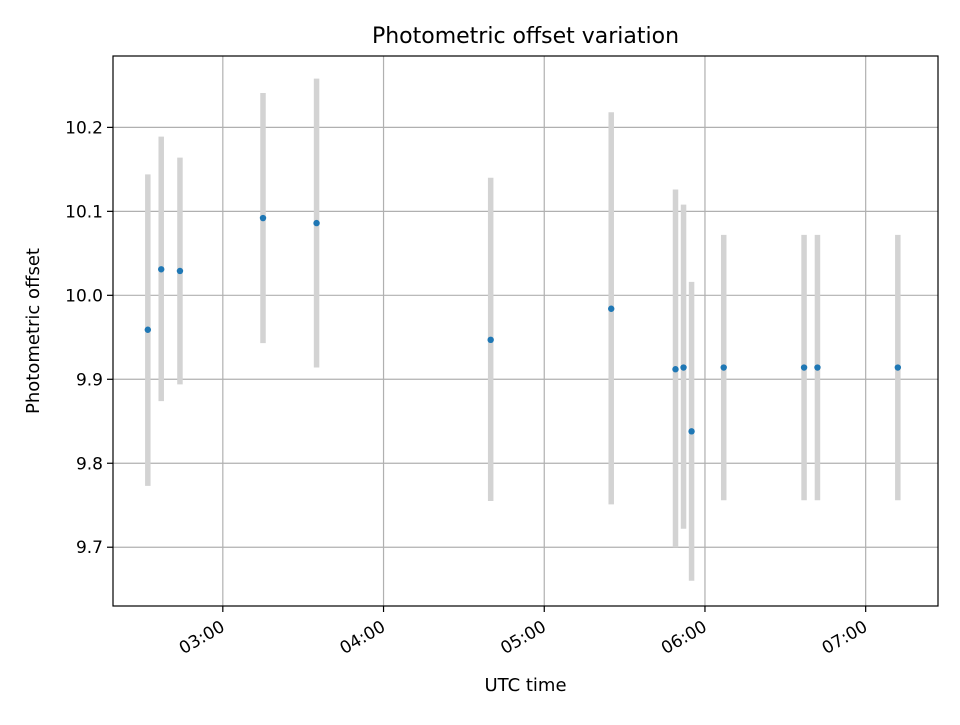 This screenshot has height=725, width=960. Describe the element at coordinates (33, 331) in the screenshot. I see `y-axis-label: Photometric offset` at that location.